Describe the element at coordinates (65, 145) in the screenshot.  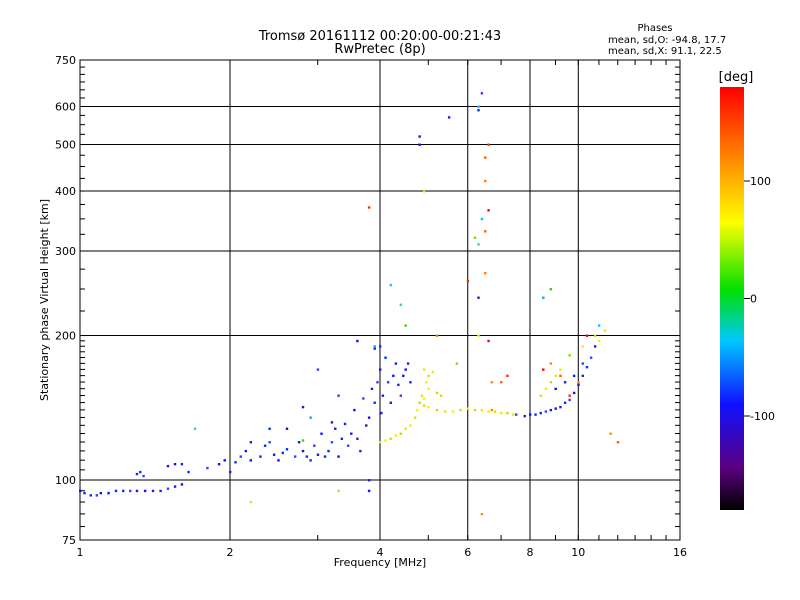
I see `y-tick-label: 500` at that location.